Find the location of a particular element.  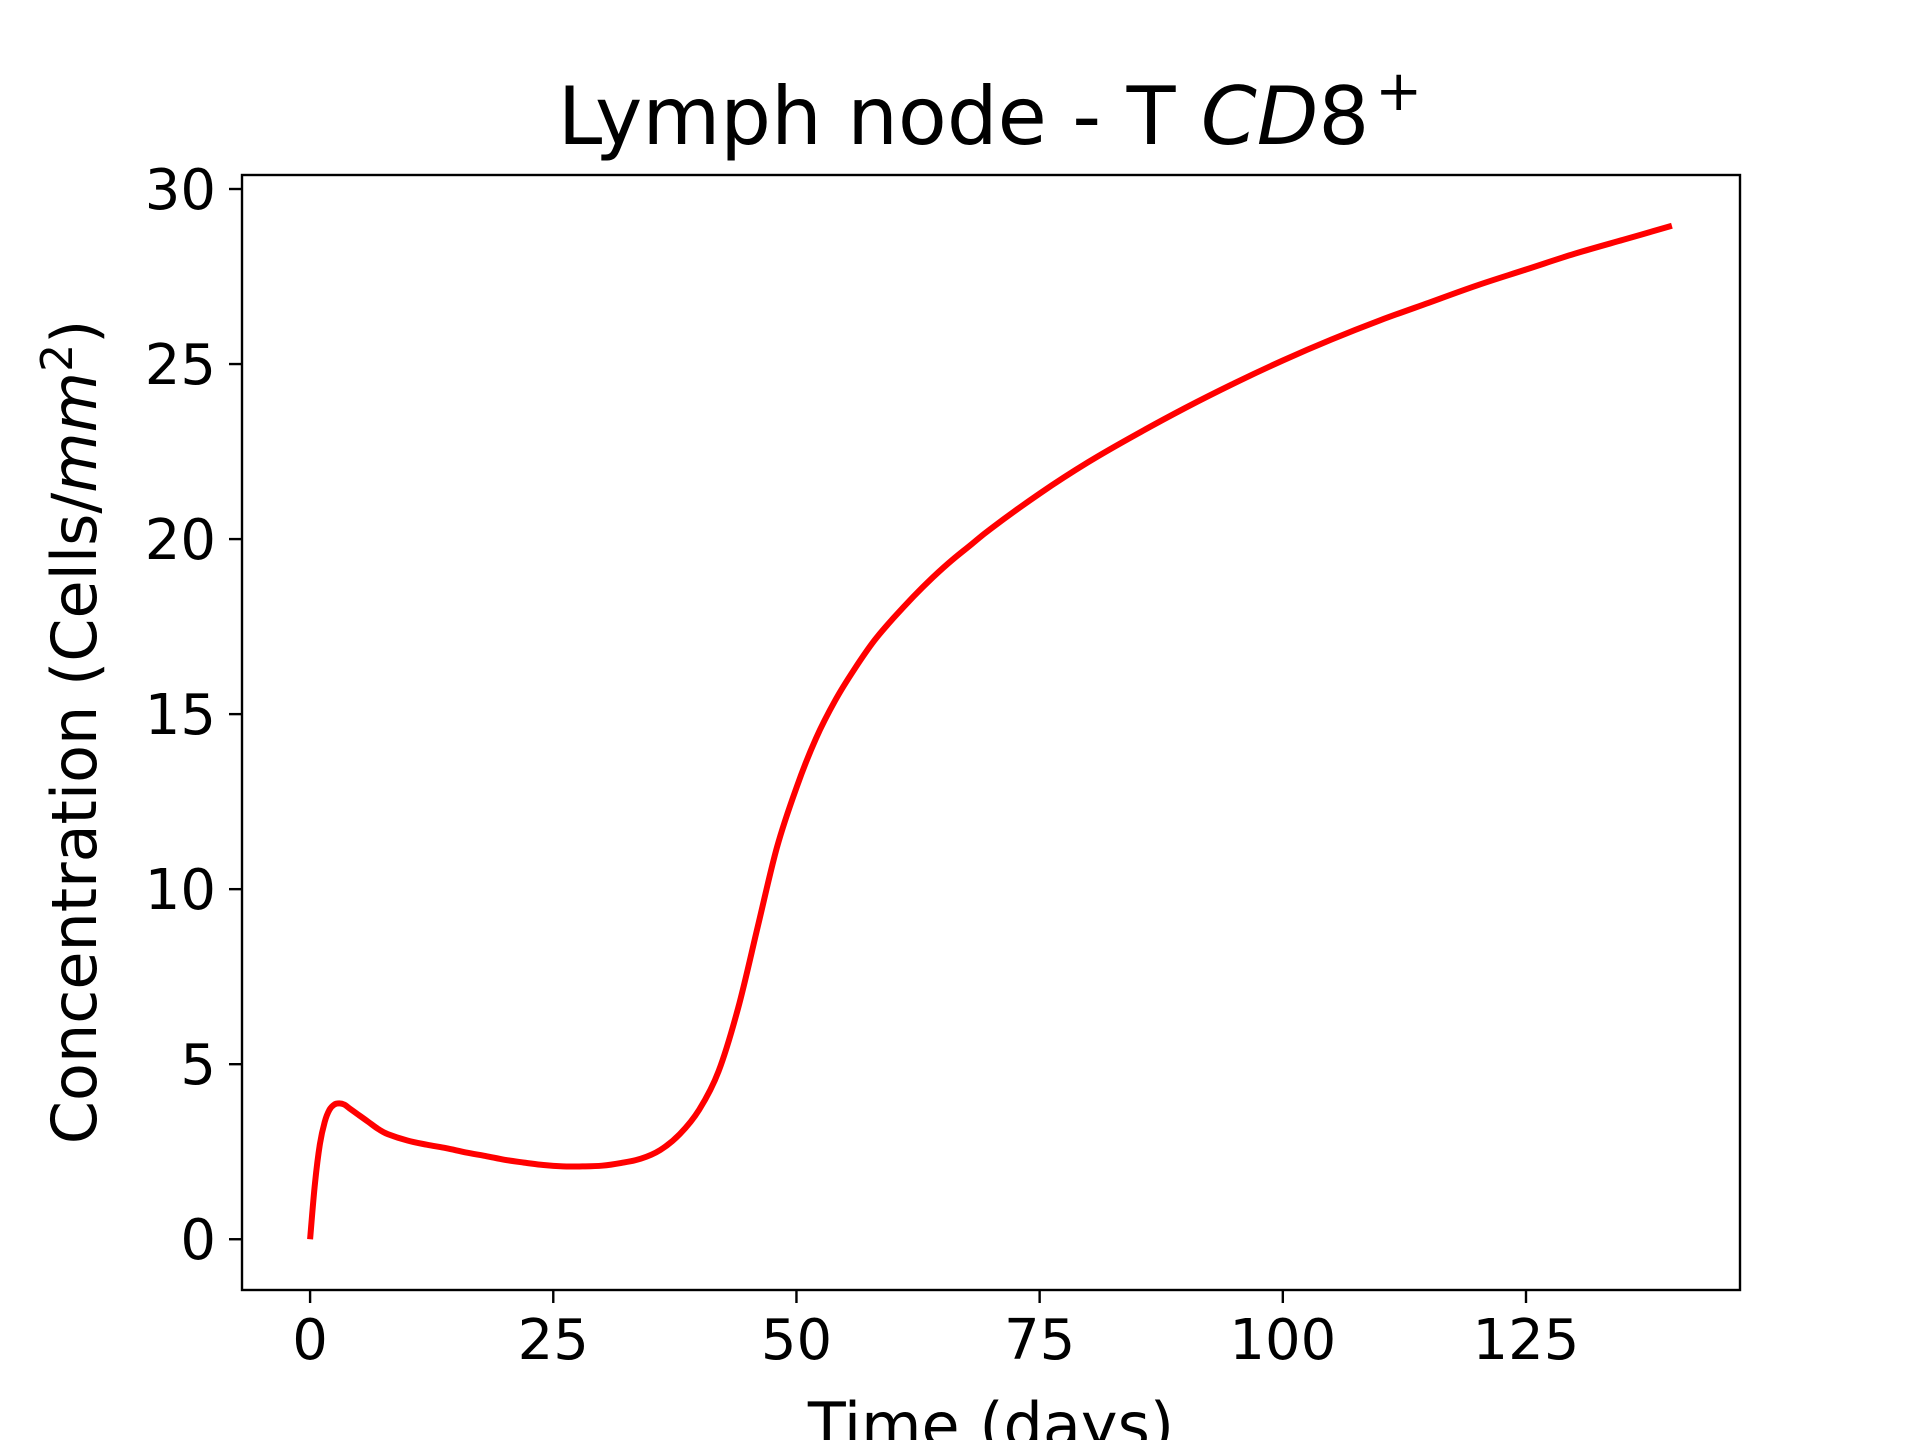

y-tick-label: 0 is located at coordinates (198, 1240).